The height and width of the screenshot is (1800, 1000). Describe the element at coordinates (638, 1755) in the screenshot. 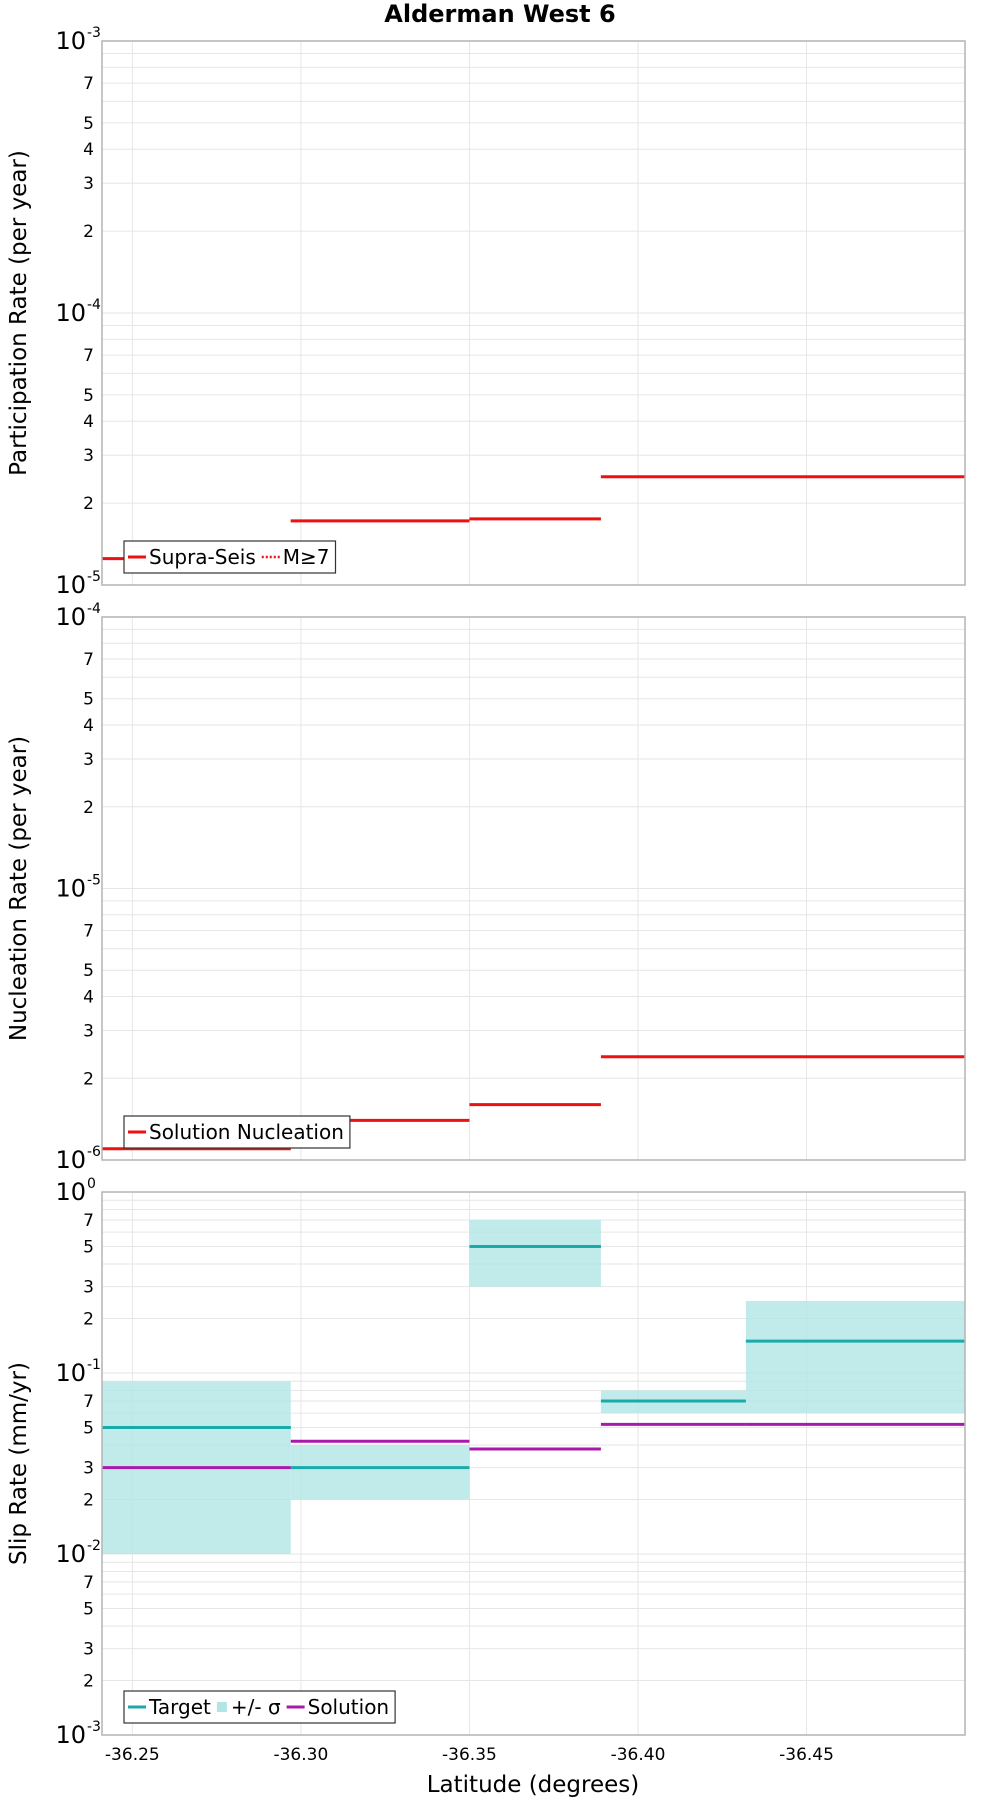

I see `x-tick-label: -36.40` at that location.